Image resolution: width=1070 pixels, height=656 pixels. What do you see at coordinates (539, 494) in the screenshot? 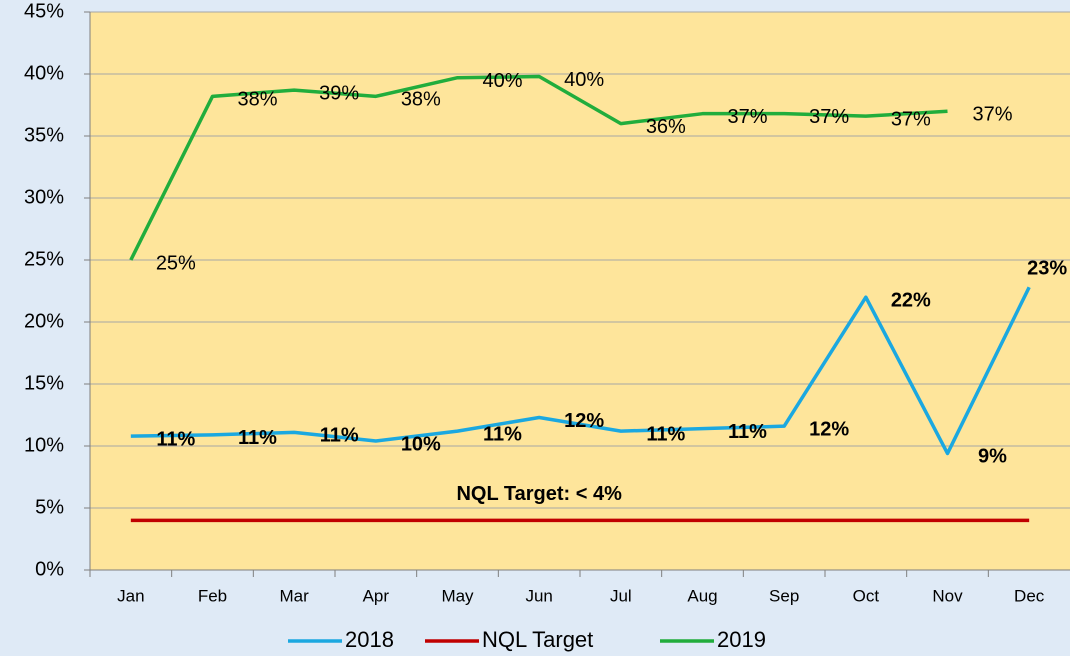
I see `annotation: NQL Target: < 4%` at bounding box center [539, 494].